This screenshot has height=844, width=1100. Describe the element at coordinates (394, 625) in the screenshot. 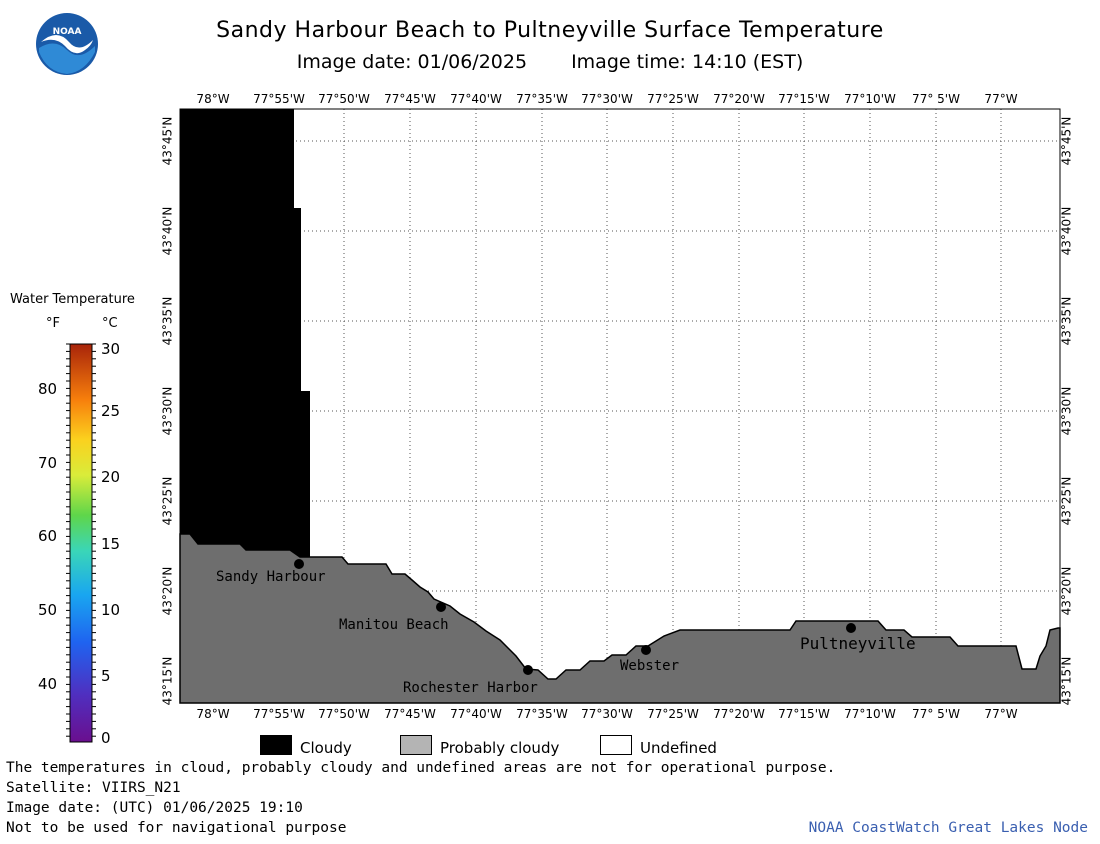

I see `place-label-manitou-beach: Manitou Beach` at that location.